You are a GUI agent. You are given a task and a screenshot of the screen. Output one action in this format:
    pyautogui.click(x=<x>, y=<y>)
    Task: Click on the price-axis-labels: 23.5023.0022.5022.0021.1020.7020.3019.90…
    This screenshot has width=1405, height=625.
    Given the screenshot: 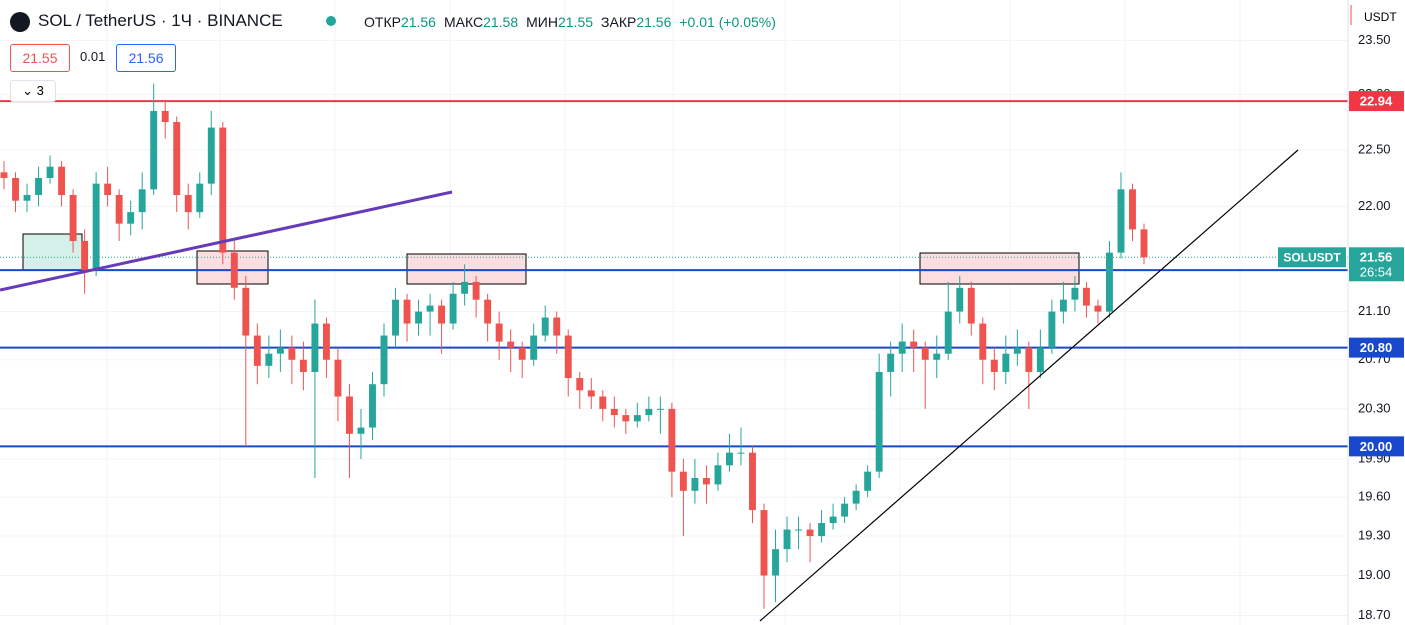 What is the action you would take?
    pyautogui.click(x=1341, y=327)
    